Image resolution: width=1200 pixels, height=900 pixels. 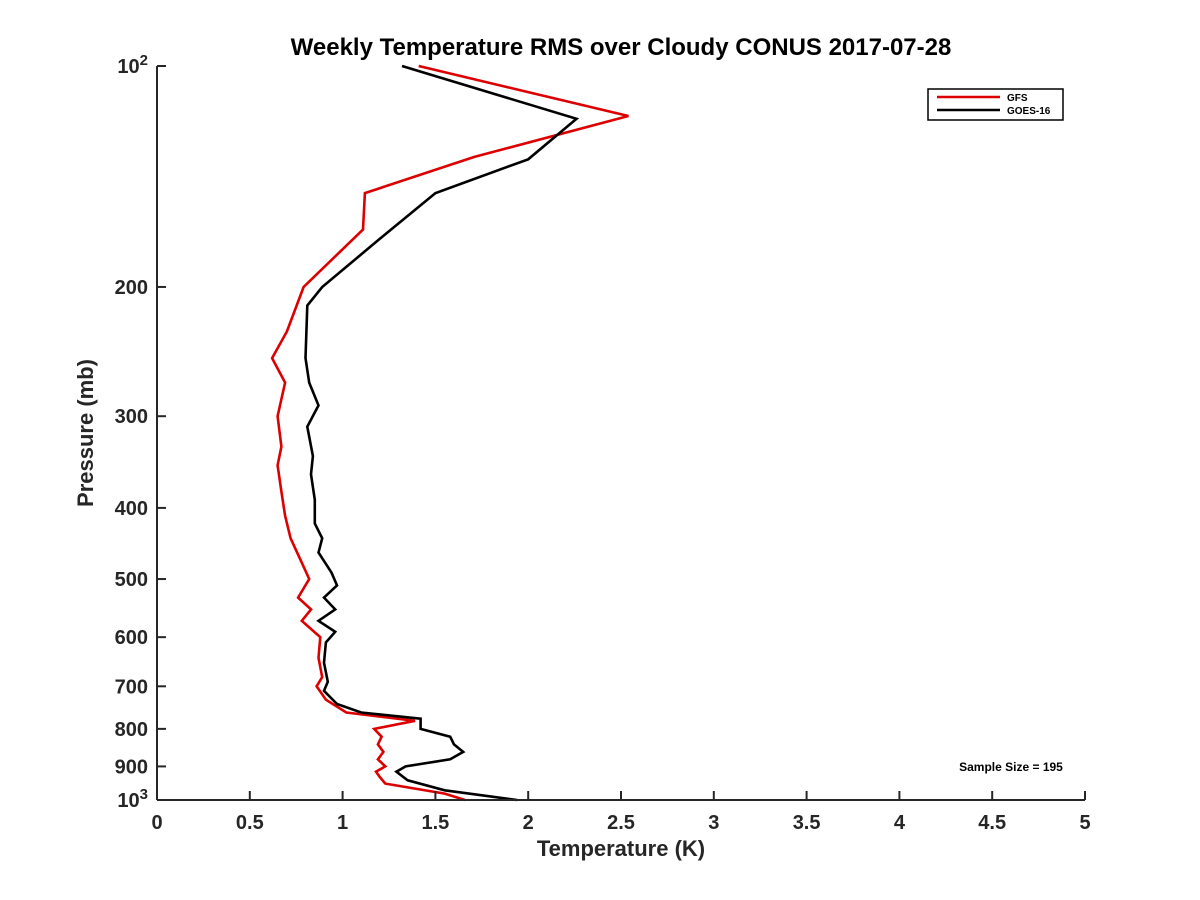 I want to click on x-ticks: 0 0.5 1 1.5 2 2.5 3 3.5 4 4.5 5, so click(x=621, y=812).